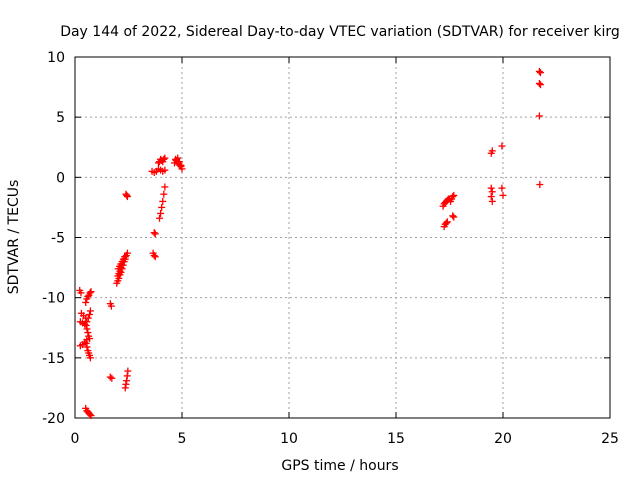 The image size is (640, 480). What do you see at coordinates (14, 237) in the screenshot?
I see `y-axis-label: SDTVAR / TECUs` at bounding box center [14, 237].